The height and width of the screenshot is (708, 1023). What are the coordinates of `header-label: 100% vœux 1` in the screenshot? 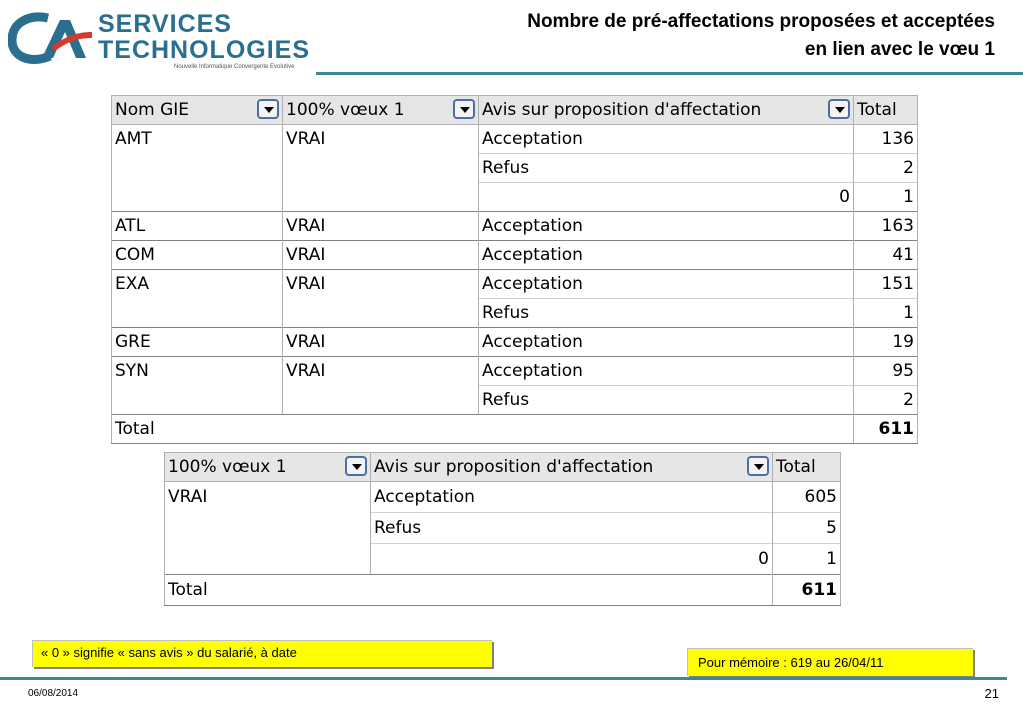 It's located at (227, 466).